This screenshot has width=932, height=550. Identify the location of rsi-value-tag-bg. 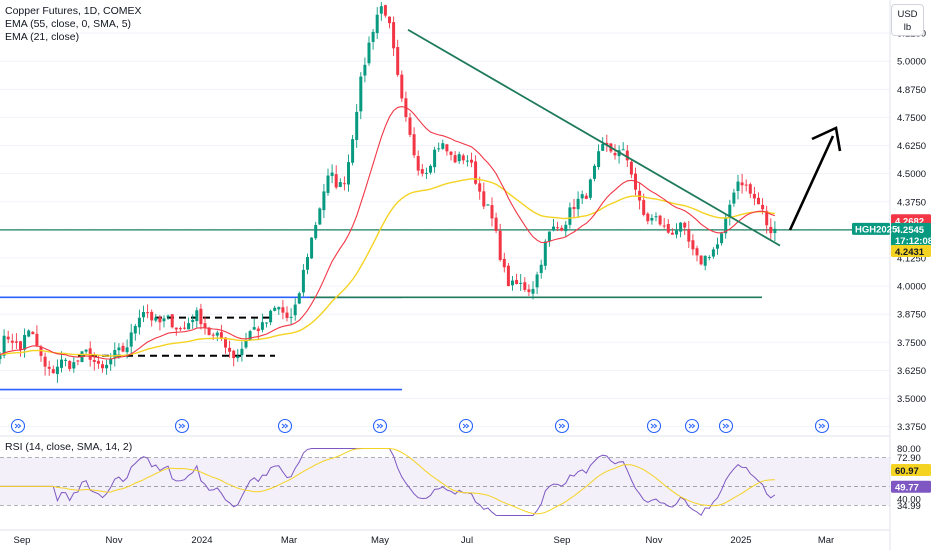
(911, 486).